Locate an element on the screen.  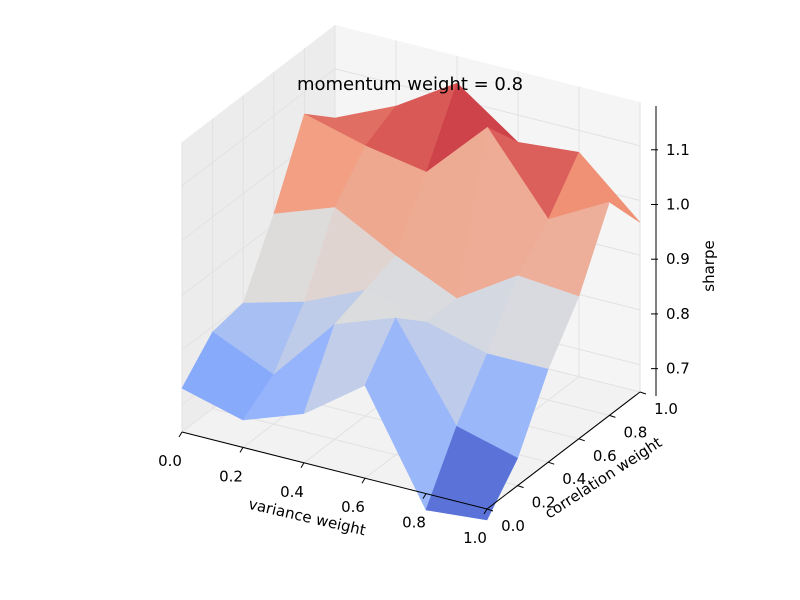
y-tick-label: 1.0 is located at coordinates (666, 409).